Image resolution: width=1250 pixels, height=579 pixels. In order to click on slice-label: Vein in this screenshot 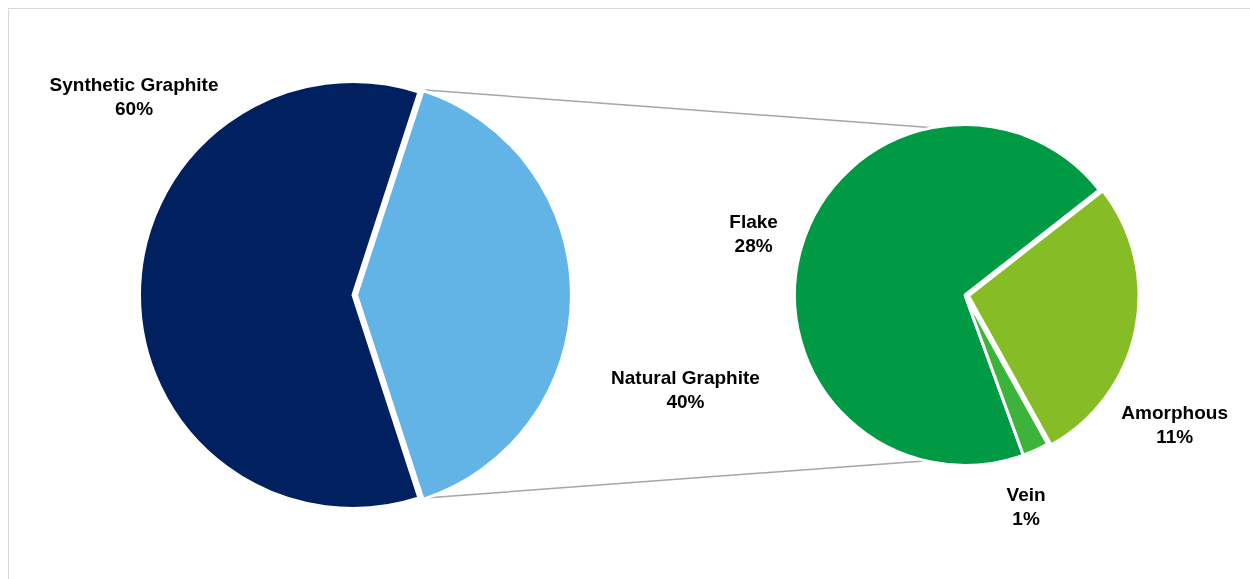, I will do `click(1026, 495)`.